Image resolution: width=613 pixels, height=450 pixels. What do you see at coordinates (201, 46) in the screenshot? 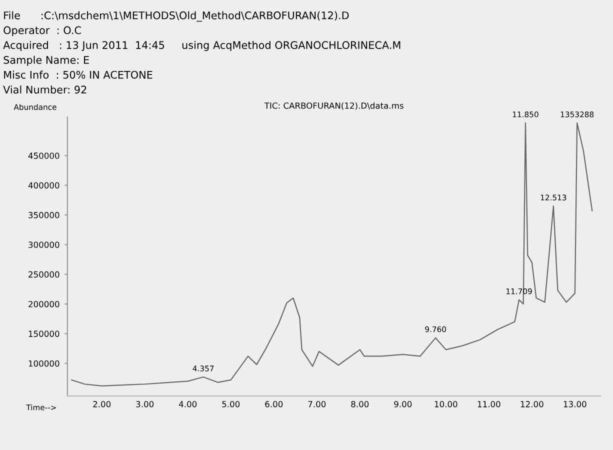
I see `text: Acquired : 13 Jun 2011 14:45 using AcqMethod ORGANOCHLORINECA.M` at bounding box center [201, 46].